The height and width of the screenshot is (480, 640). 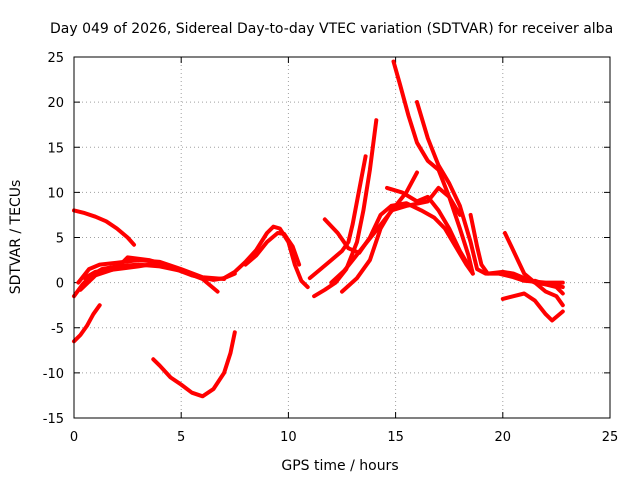 What do you see at coordinates (55, 58) in the screenshot?
I see `y-tick-label: 25` at bounding box center [55, 58].